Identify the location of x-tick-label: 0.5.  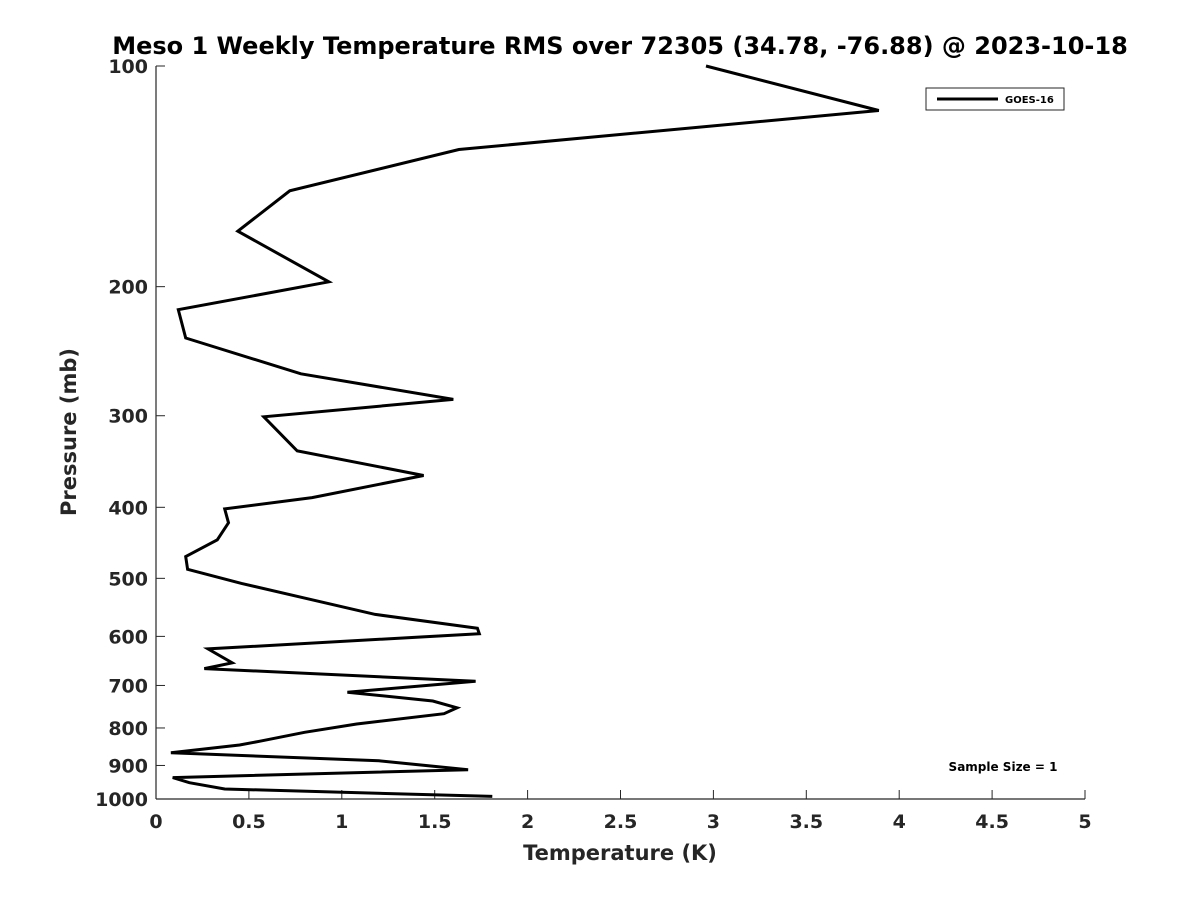
(249, 822).